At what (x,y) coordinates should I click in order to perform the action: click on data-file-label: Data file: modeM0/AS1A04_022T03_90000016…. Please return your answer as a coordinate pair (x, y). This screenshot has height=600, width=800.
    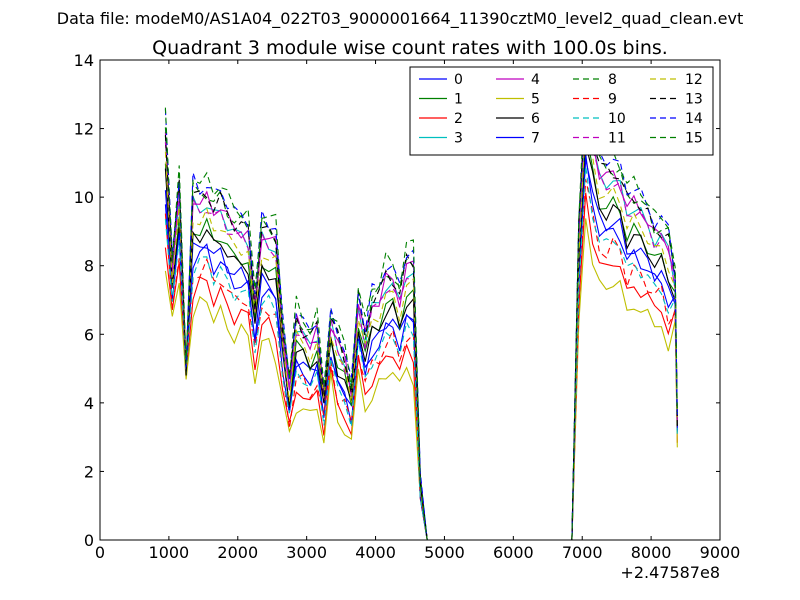
    Looking at the image, I should click on (400, 19).